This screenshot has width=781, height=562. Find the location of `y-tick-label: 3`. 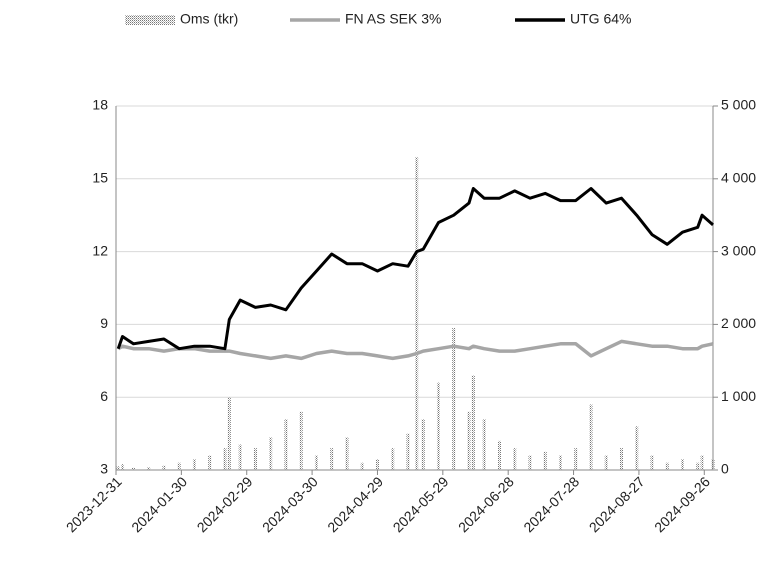

y-tick-label: 3 is located at coordinates (104, 469).